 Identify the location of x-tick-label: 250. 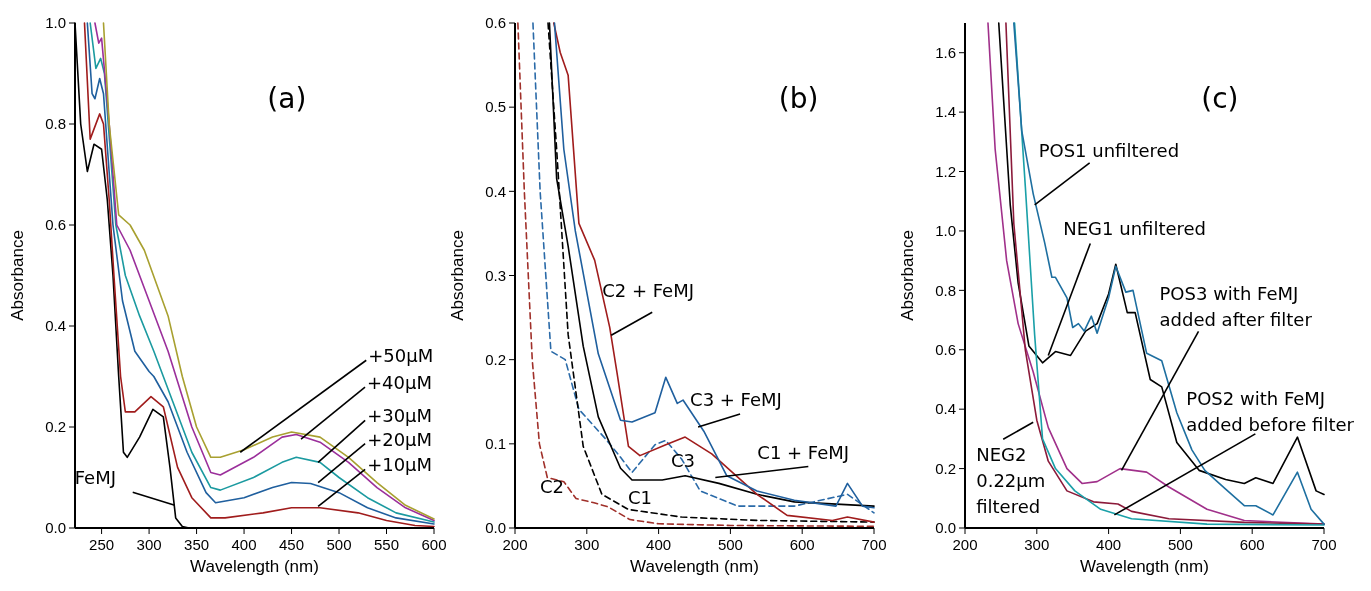
(102, 544).